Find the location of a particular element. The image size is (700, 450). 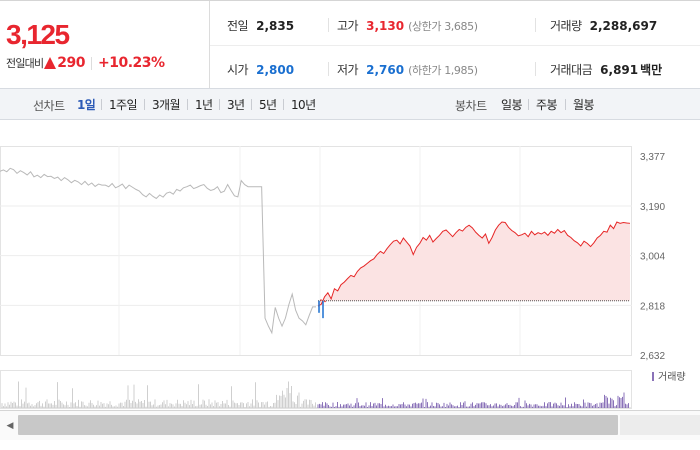

stat-label: 전일 is located at coordinates (238, 26).